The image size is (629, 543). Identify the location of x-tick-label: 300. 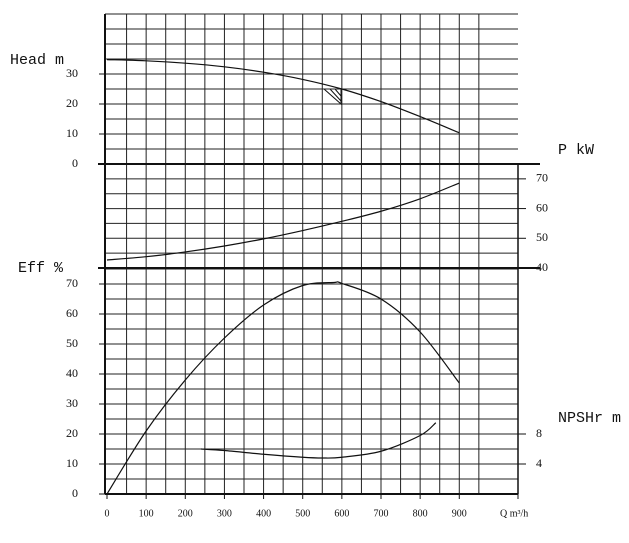
(224, 513).